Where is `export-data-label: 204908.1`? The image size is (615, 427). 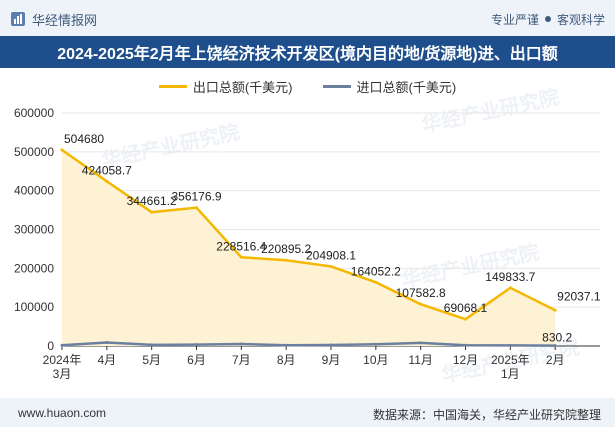
export-data-label: 204908.1 is located at coordinates (331, 255).